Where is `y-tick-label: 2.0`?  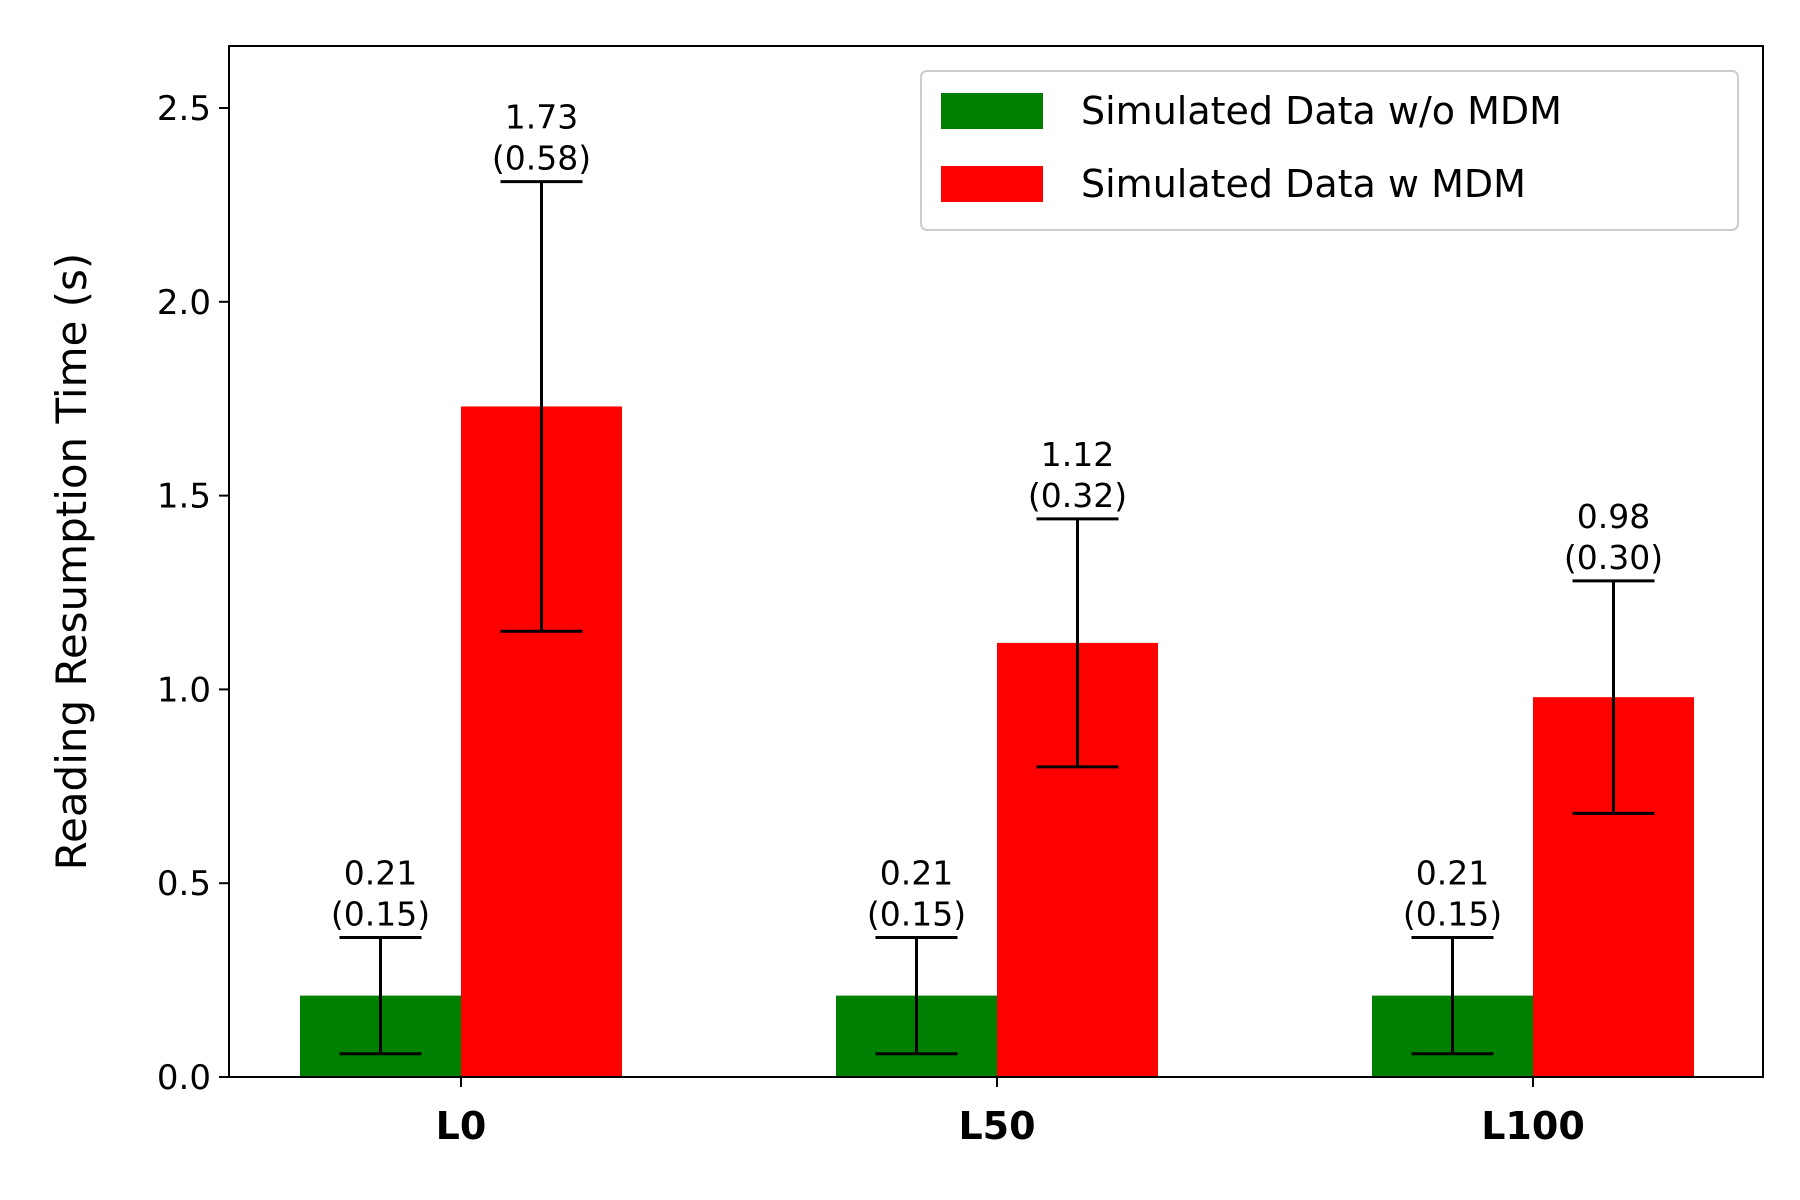
y-tick-label: 2.0 is located at coordinates (184, 303).